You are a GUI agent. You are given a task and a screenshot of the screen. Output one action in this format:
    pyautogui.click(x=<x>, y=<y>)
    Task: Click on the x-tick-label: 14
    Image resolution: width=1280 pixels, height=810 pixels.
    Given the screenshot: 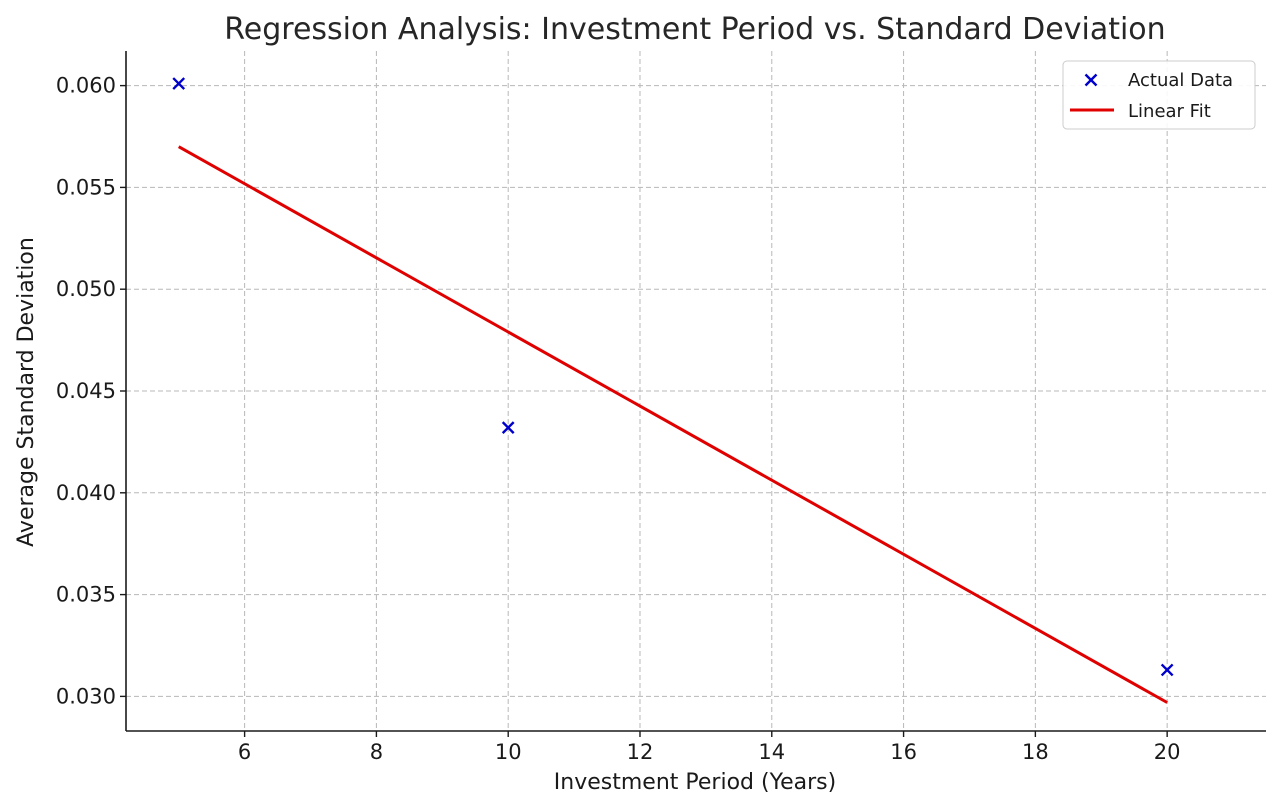 What is the action you would take?
    pyautogui.click(x=771, y=752)
    